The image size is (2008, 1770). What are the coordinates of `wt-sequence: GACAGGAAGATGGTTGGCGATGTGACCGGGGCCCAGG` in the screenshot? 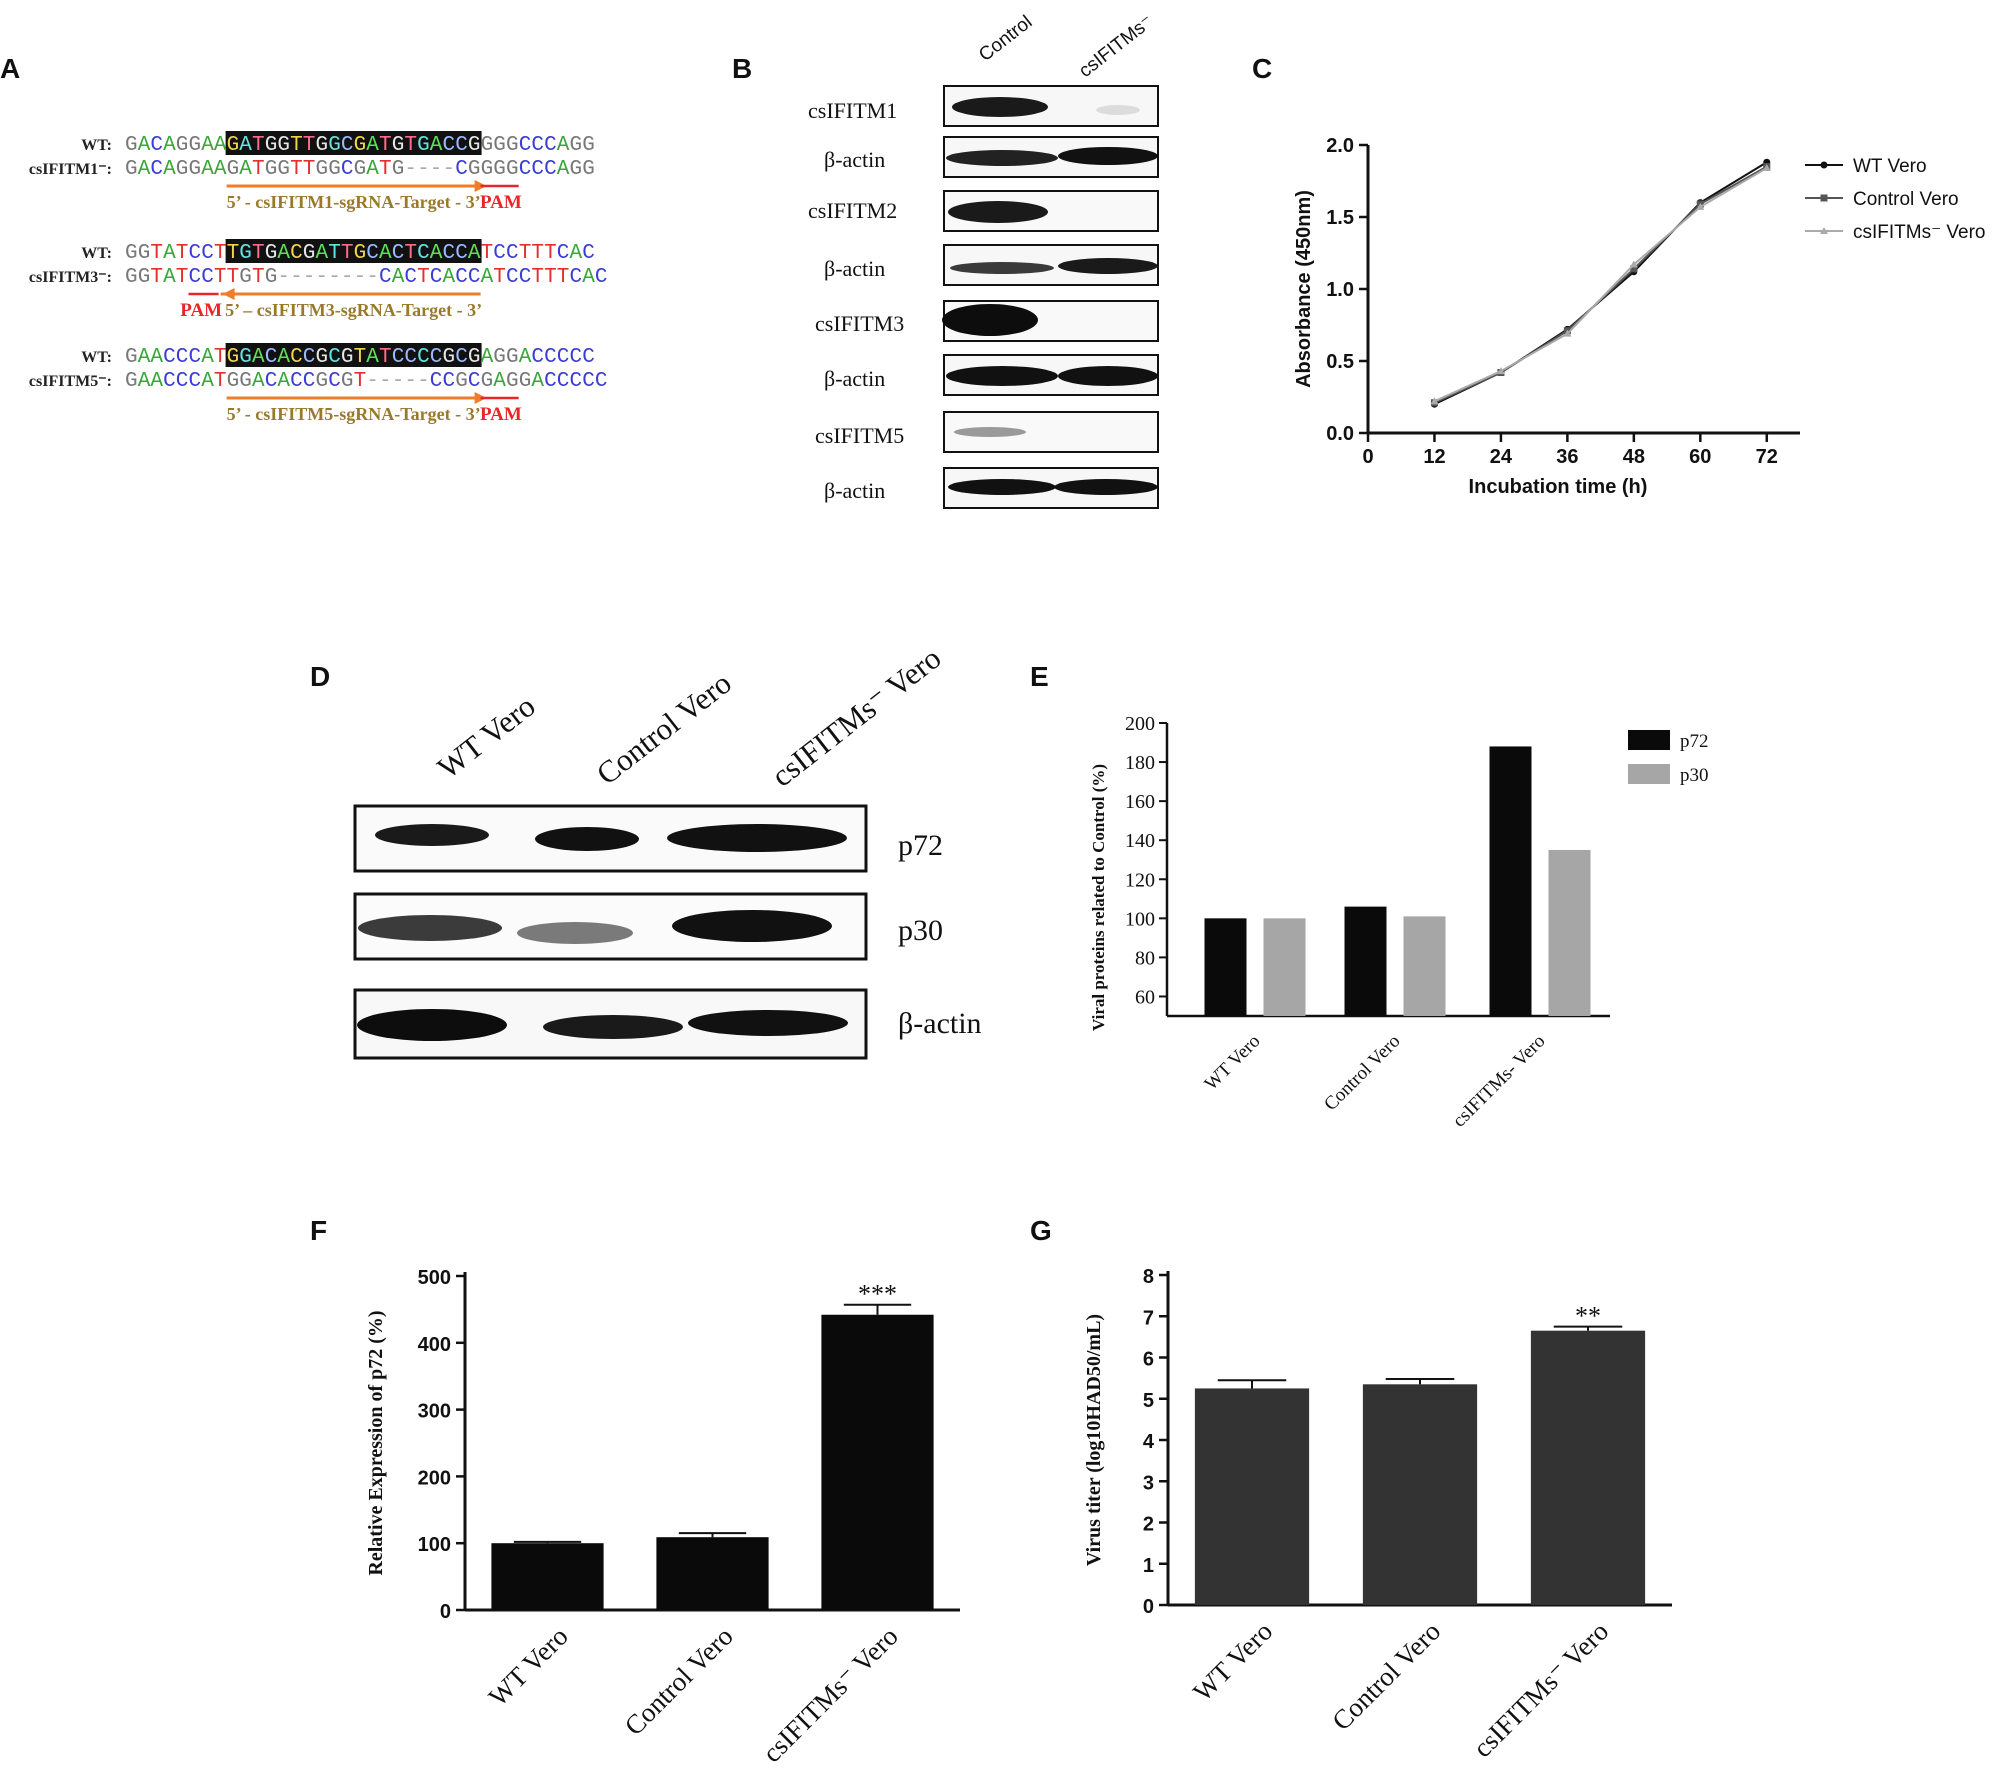 It's located at (360, 145).